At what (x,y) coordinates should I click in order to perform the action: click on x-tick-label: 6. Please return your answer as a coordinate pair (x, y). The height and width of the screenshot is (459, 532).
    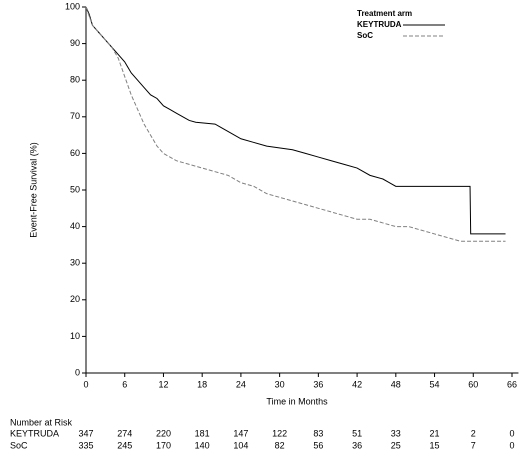
    Looking at the image, I should click on (124, 384).